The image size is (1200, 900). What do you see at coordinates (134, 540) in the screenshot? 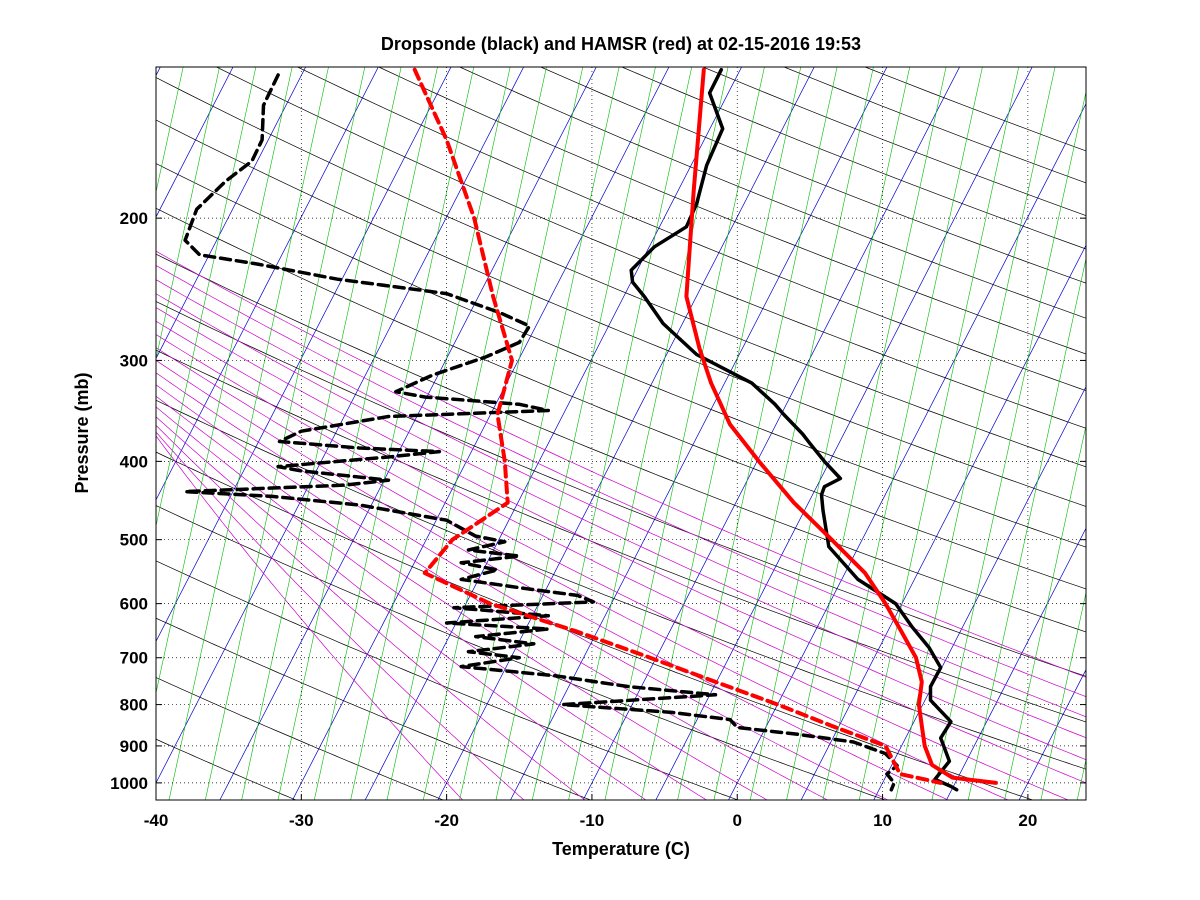
I see `y-tick-label-3: 500` at bounding box center [134, 540].